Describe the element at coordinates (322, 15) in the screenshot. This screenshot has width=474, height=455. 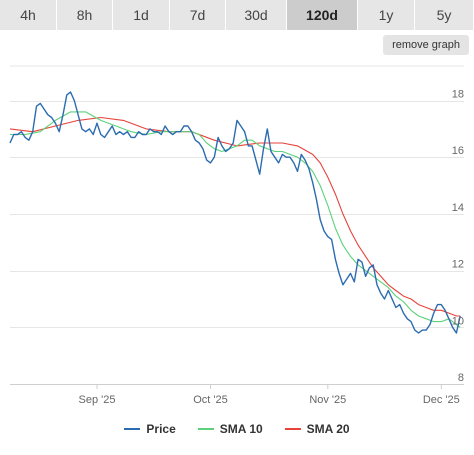
I see `tab-120d: 120d` at that location.